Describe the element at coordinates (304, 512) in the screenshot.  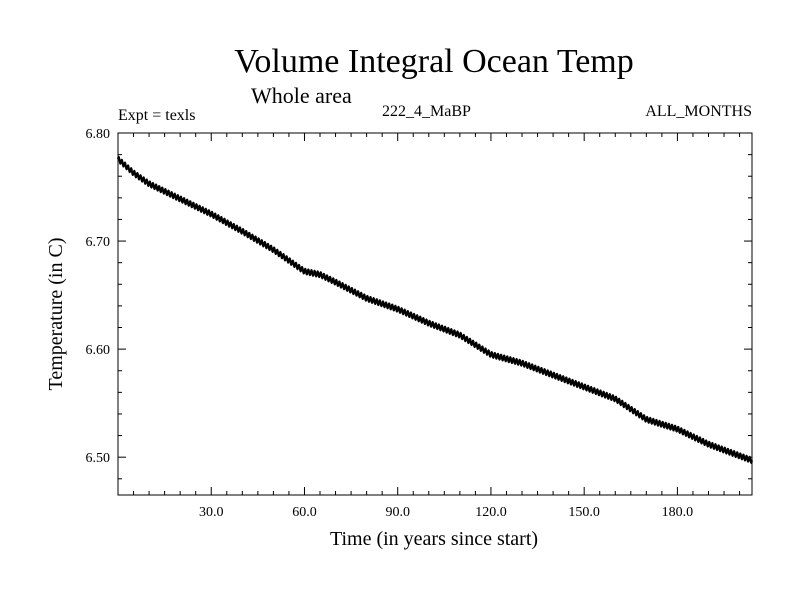
I see `x-tick-label: 60.0` at that location.